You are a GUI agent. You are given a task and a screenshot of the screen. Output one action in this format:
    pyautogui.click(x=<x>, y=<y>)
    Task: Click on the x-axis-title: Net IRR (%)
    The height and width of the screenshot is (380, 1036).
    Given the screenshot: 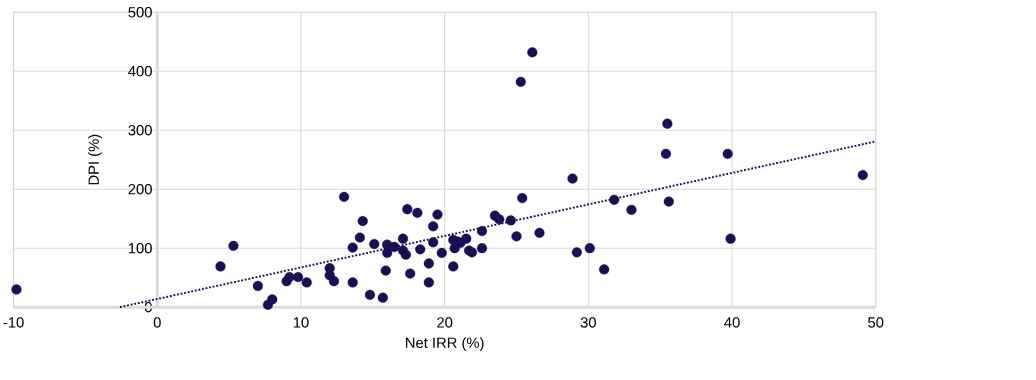 What is the action you would take?
    pyautogui.click(x=445, y=343)
    